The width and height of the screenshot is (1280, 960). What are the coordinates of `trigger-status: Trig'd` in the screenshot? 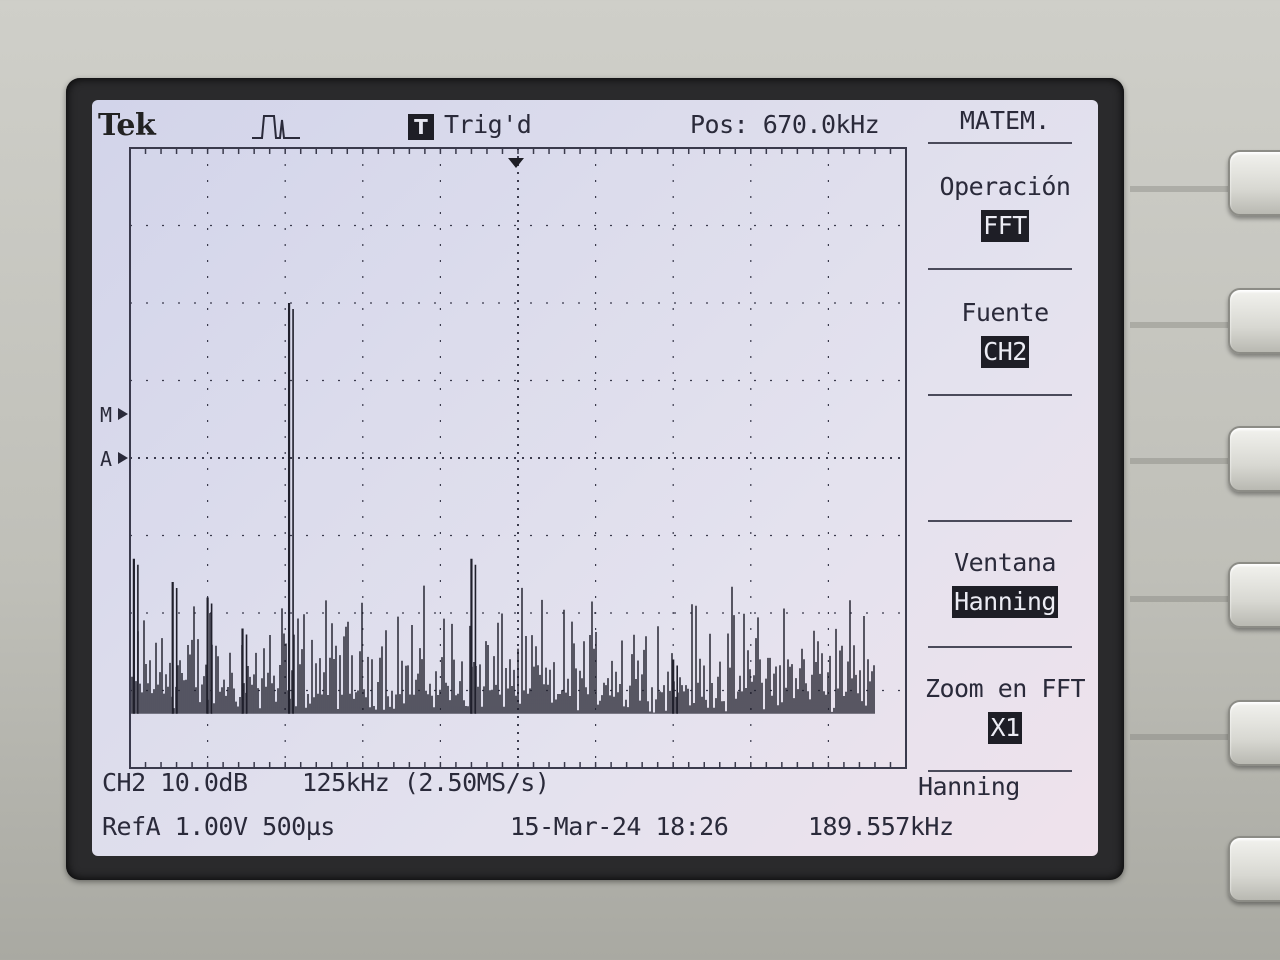 It's located at (488, 124).